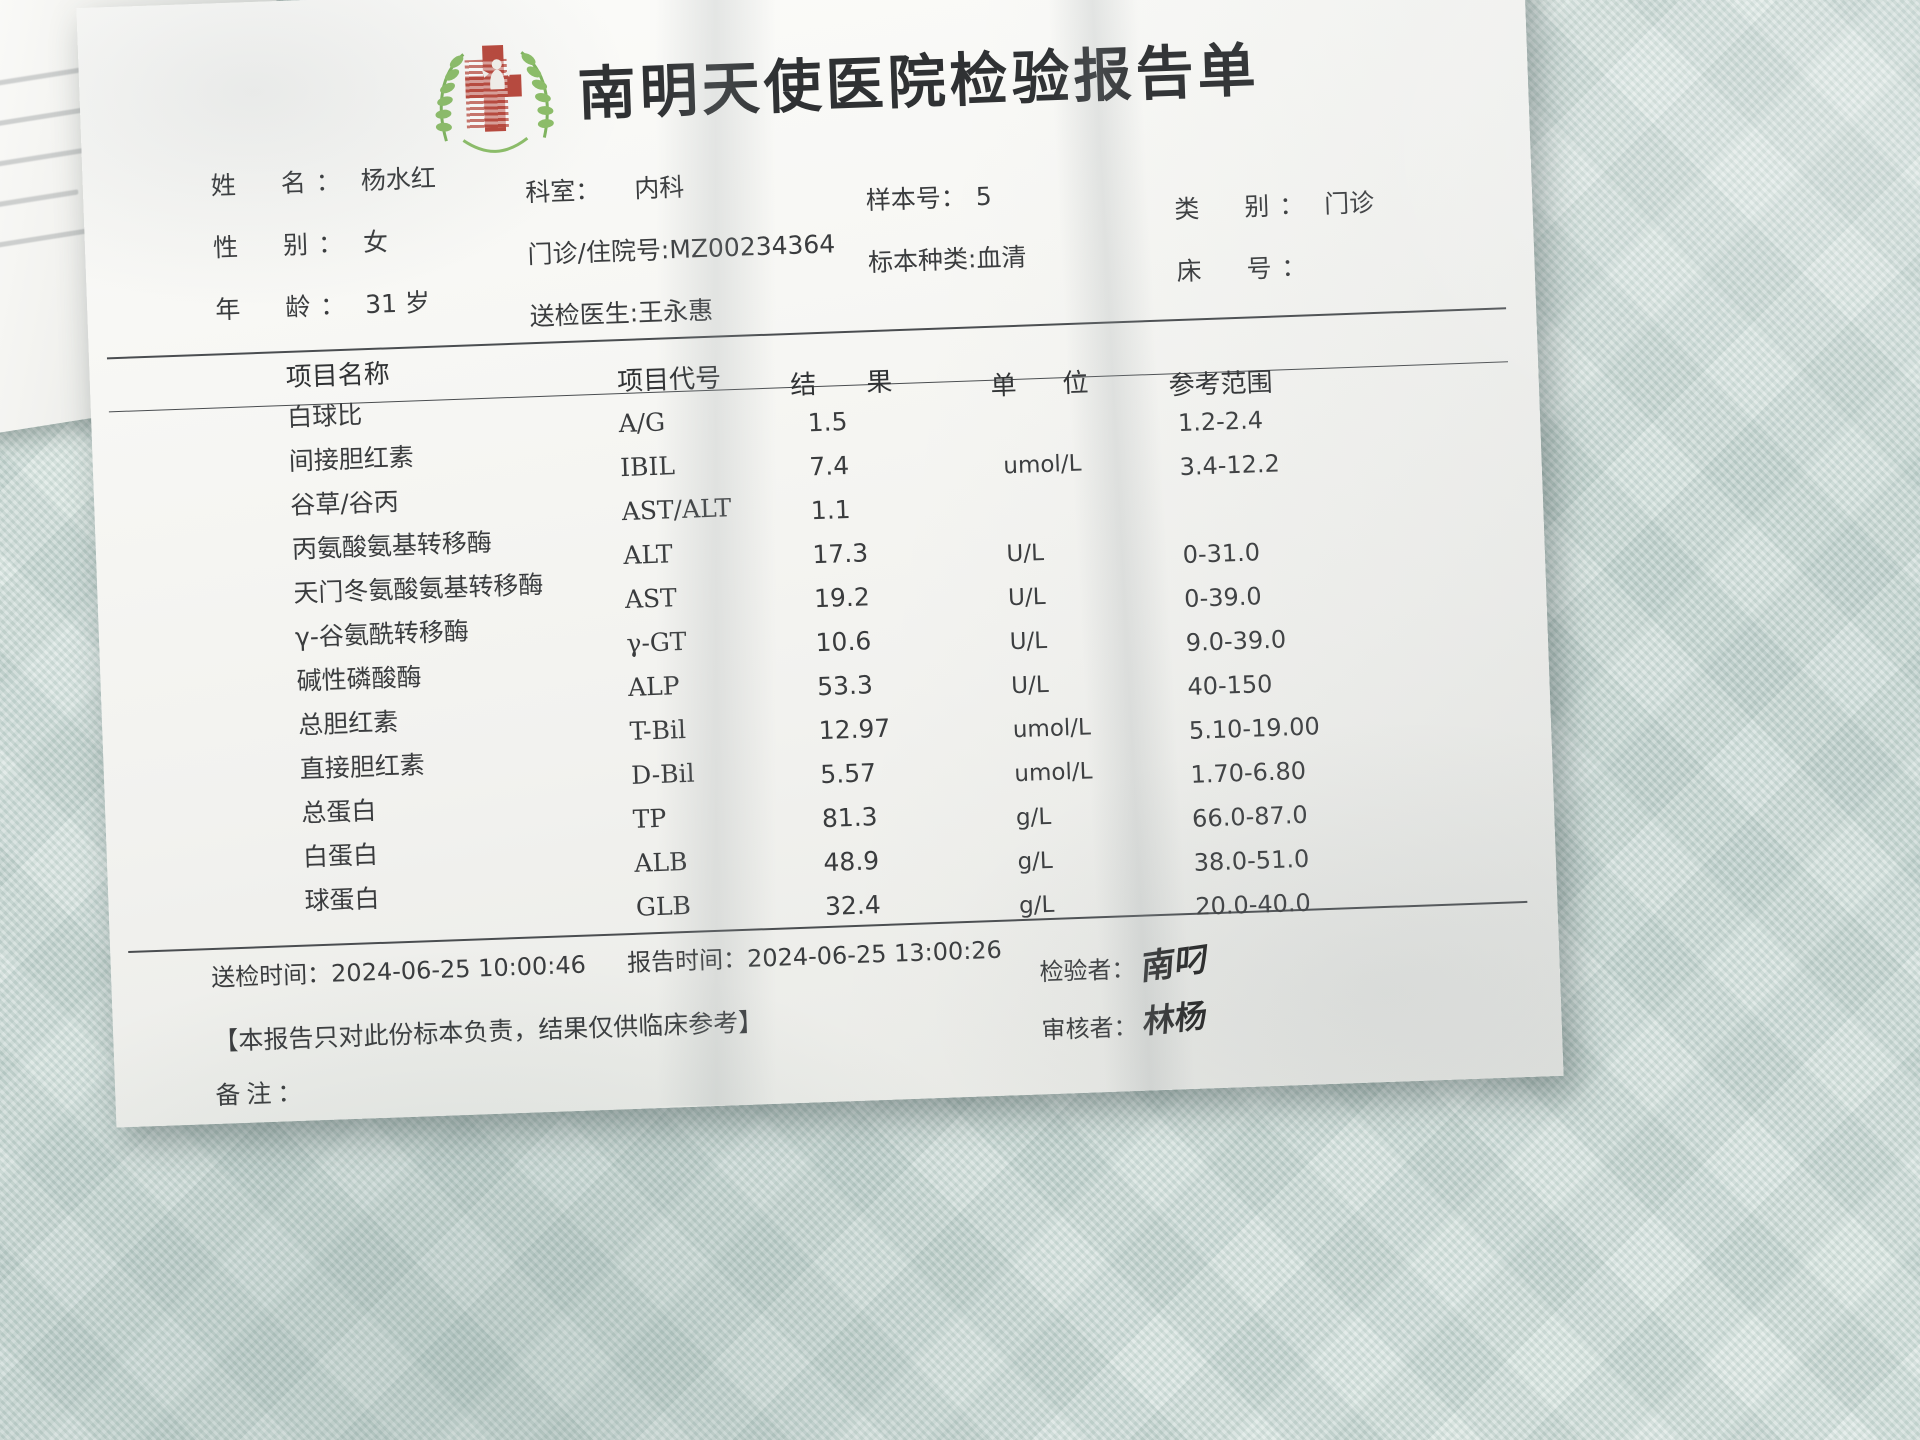  Describe the element at coordinates (843, 642) in the screenshot. I see `table-row: 10.6` at that location.